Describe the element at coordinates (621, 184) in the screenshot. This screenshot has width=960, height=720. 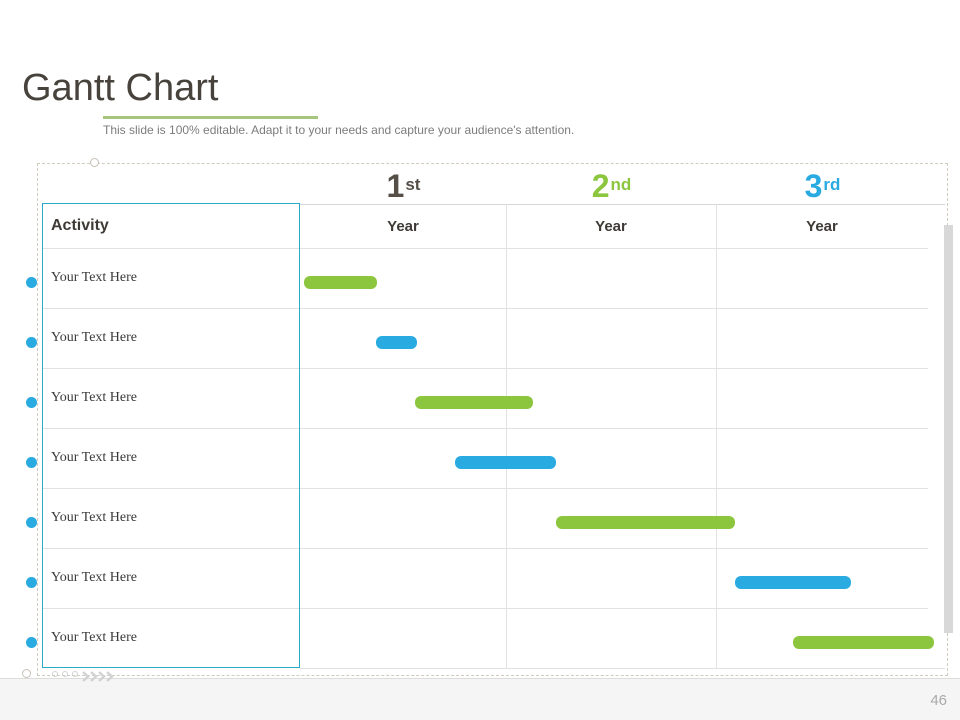
I see `ordinal-suffix: nd` at that location.